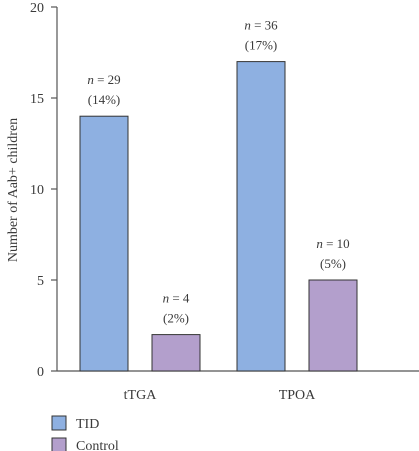 The height and width of the screenshot is (451, 419). I want to click on legend-label-tid: TID, so click(87, 424).